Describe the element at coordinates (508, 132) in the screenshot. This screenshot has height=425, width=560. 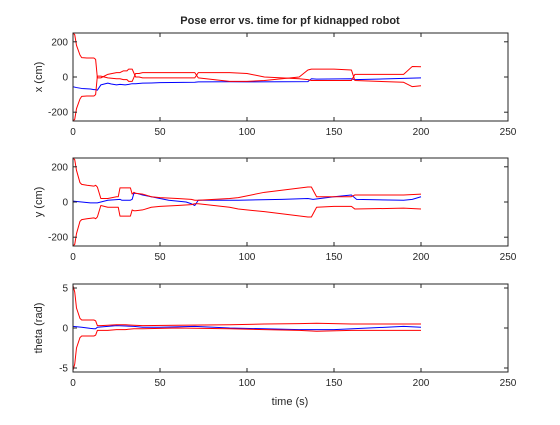
I see `x-xtick-label: 250` at that location.